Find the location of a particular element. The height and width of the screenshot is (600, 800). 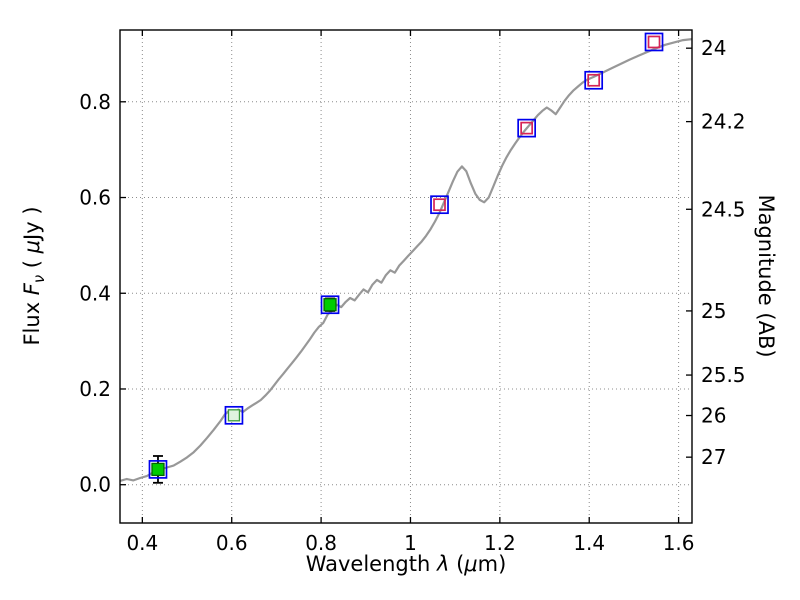

y-tick-label: 0.0 is located at coordinates (95, 485).